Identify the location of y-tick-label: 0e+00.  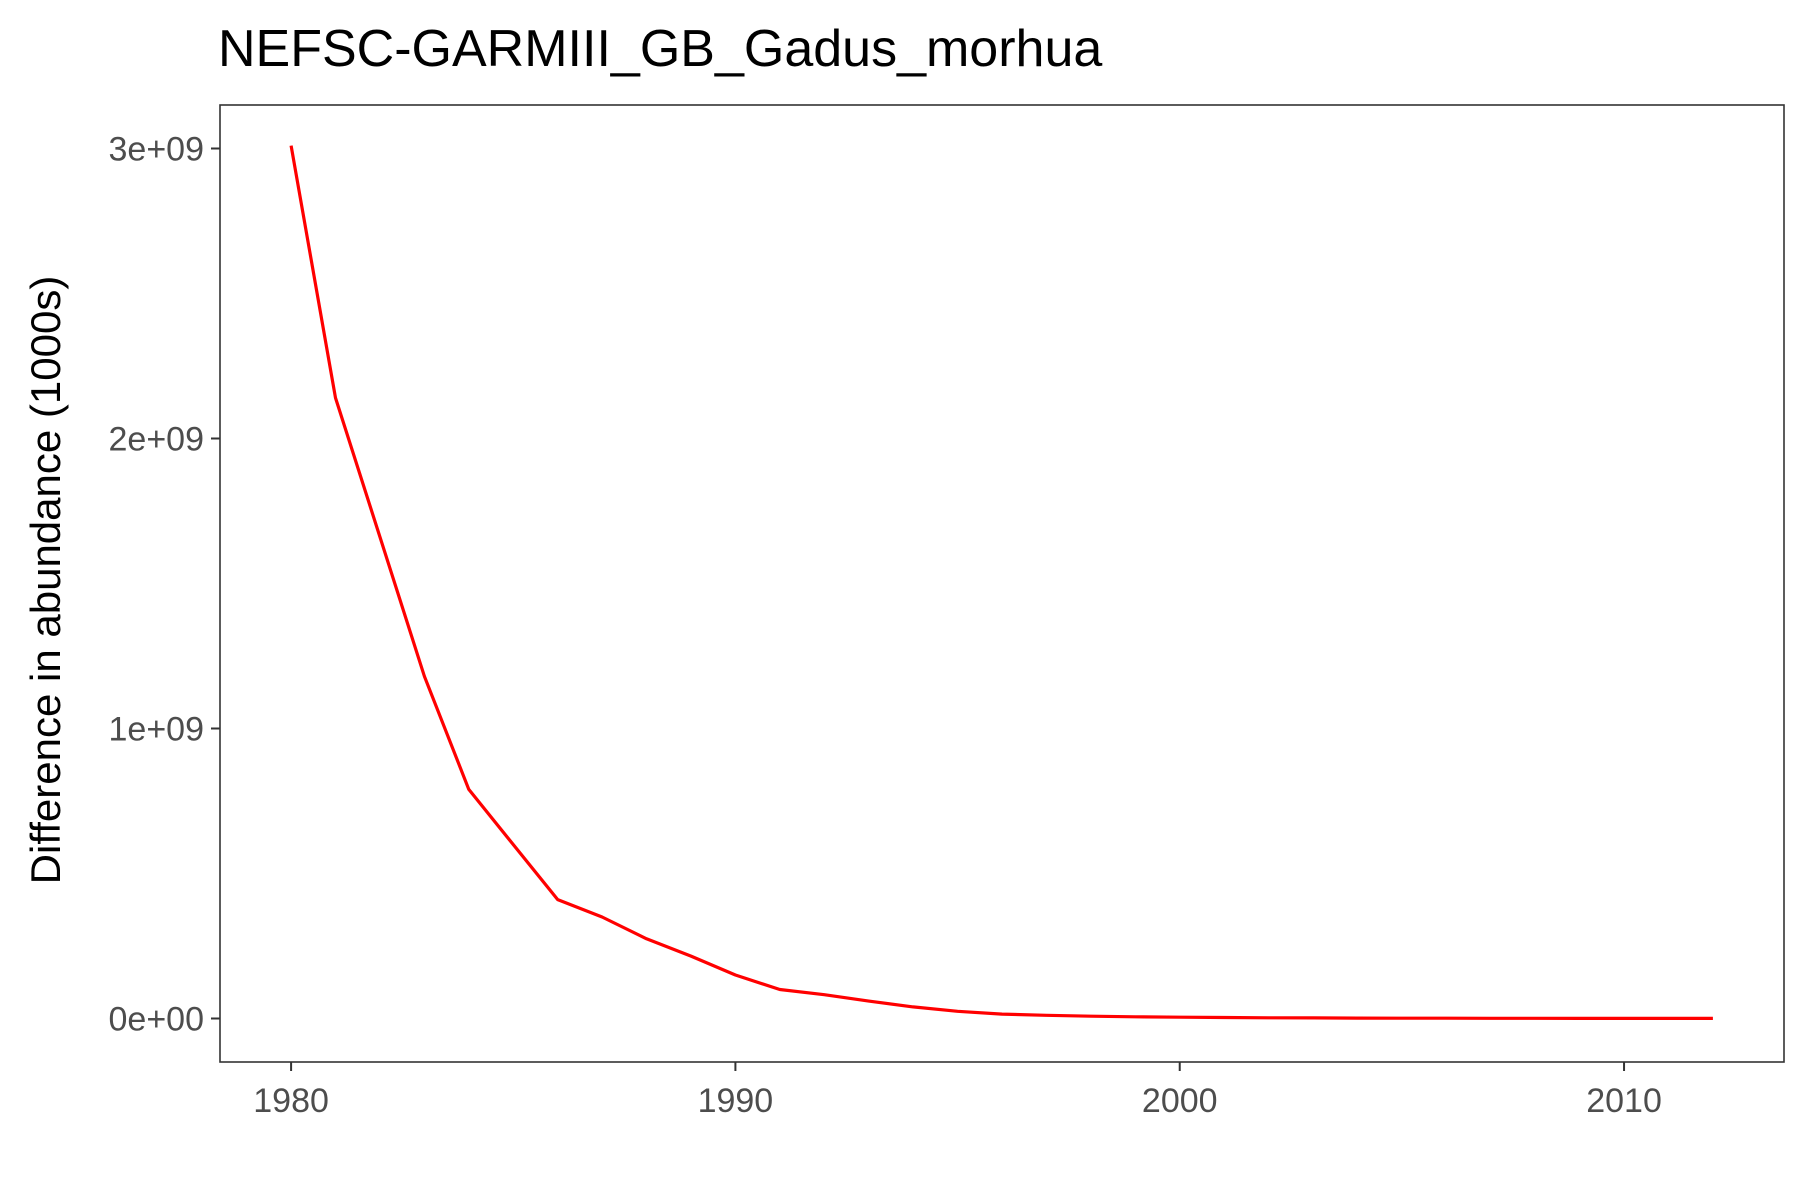
(157, 1020).